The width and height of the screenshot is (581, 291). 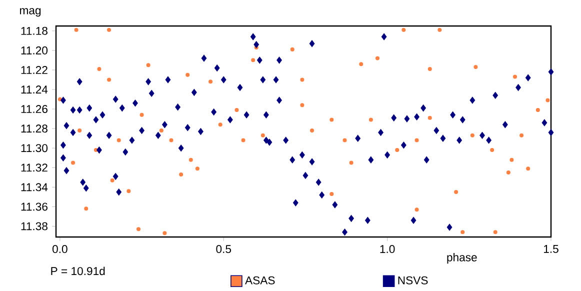 I want to click on x-tick-label: 1.0, so click(x=387, y=249).